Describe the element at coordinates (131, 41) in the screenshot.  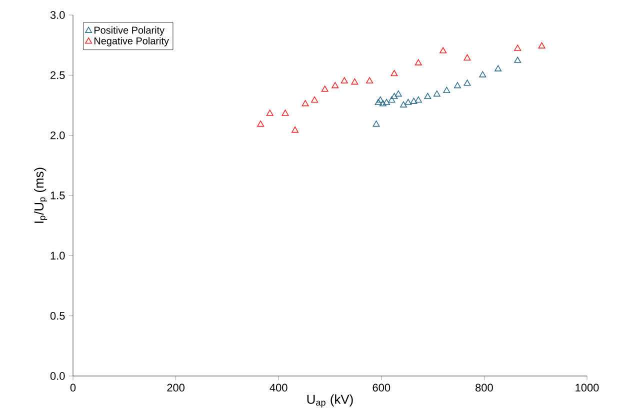
I see `legend-label: Negative Polarity` at that location.